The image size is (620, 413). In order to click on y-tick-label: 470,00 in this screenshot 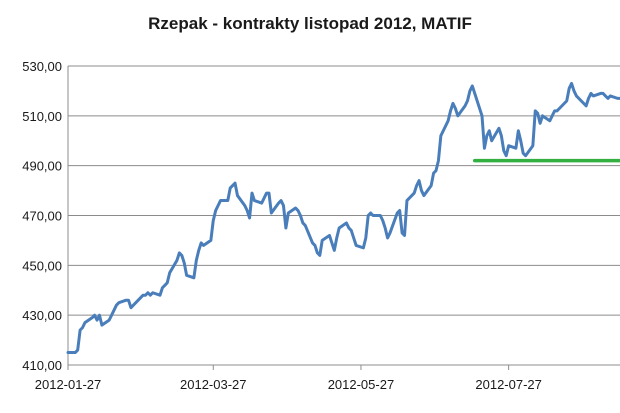, I will do `click(42, 216)`.